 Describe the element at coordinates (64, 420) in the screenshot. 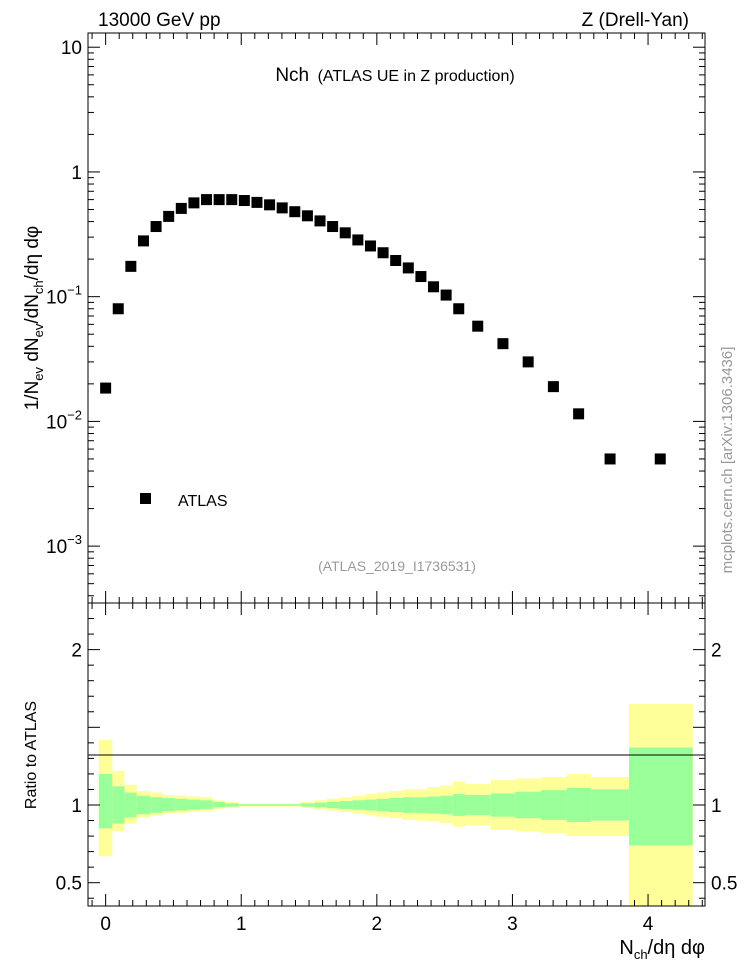

I see `main-y-tick-label: 10⁻²` at that location.